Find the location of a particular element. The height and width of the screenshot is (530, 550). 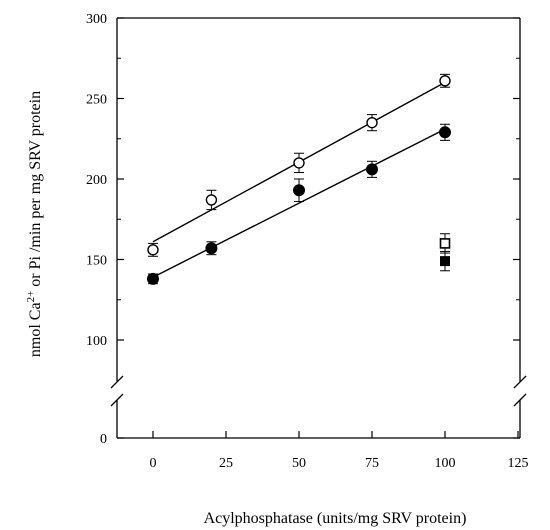

axis-break-mark-right-upper is located at coordinates (520, 382).